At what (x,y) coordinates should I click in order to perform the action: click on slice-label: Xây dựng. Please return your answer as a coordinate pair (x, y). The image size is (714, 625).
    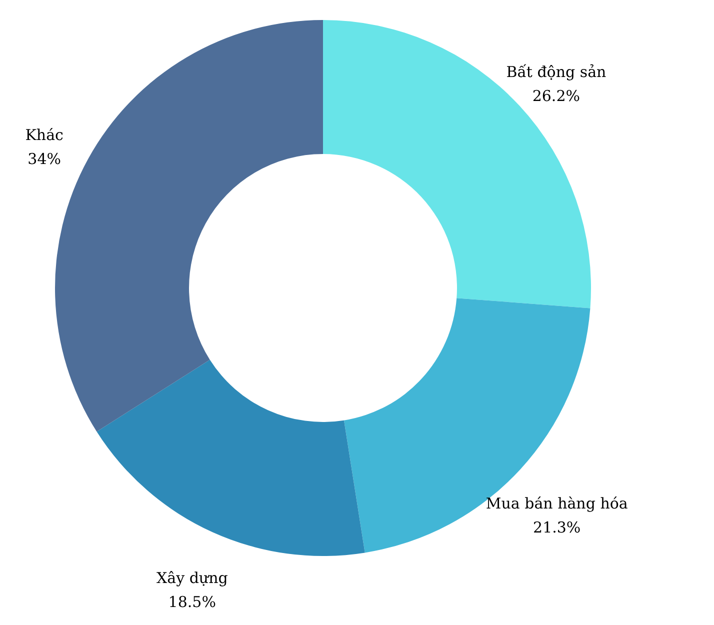
    Looking at the image, I should click on (192, 577).